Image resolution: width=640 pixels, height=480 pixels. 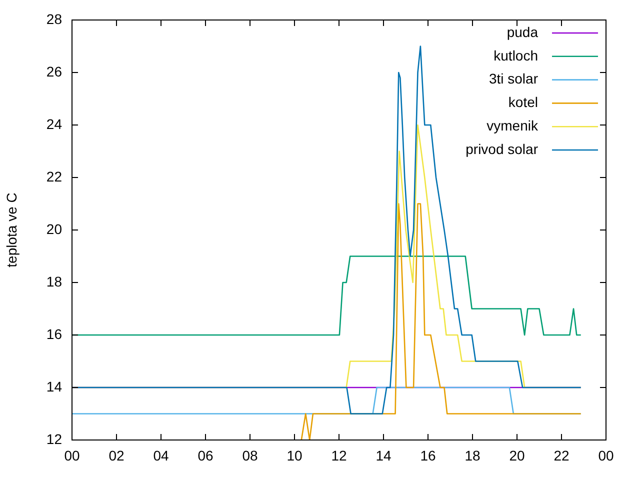 What do you see at coordinates (522, 32) in the screenshot?
I see `legend-label: puda` at bounding box center [522, 32].